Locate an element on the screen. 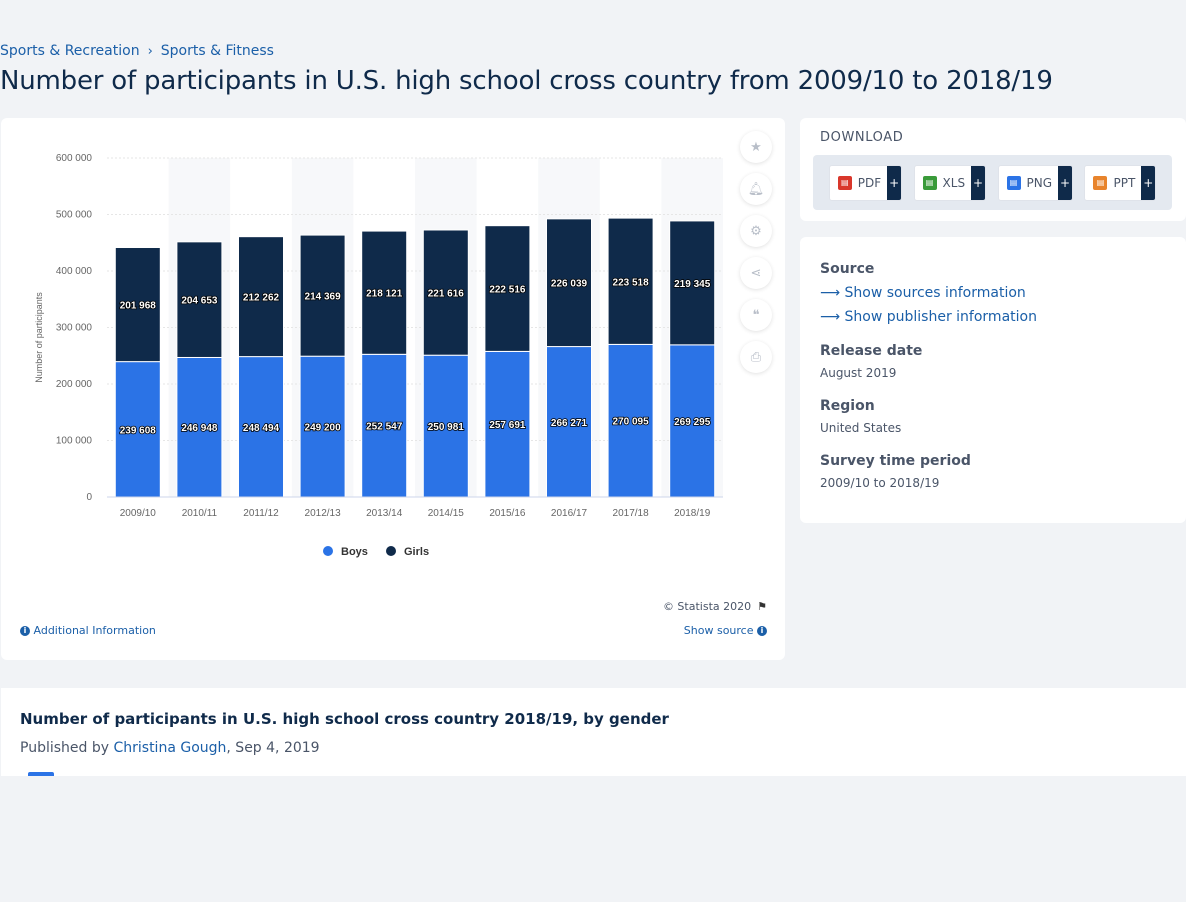 This screenshot has width=1186, height=902. download-ppt-button: ▤ PPT + is located at coordinates (1120, 182).